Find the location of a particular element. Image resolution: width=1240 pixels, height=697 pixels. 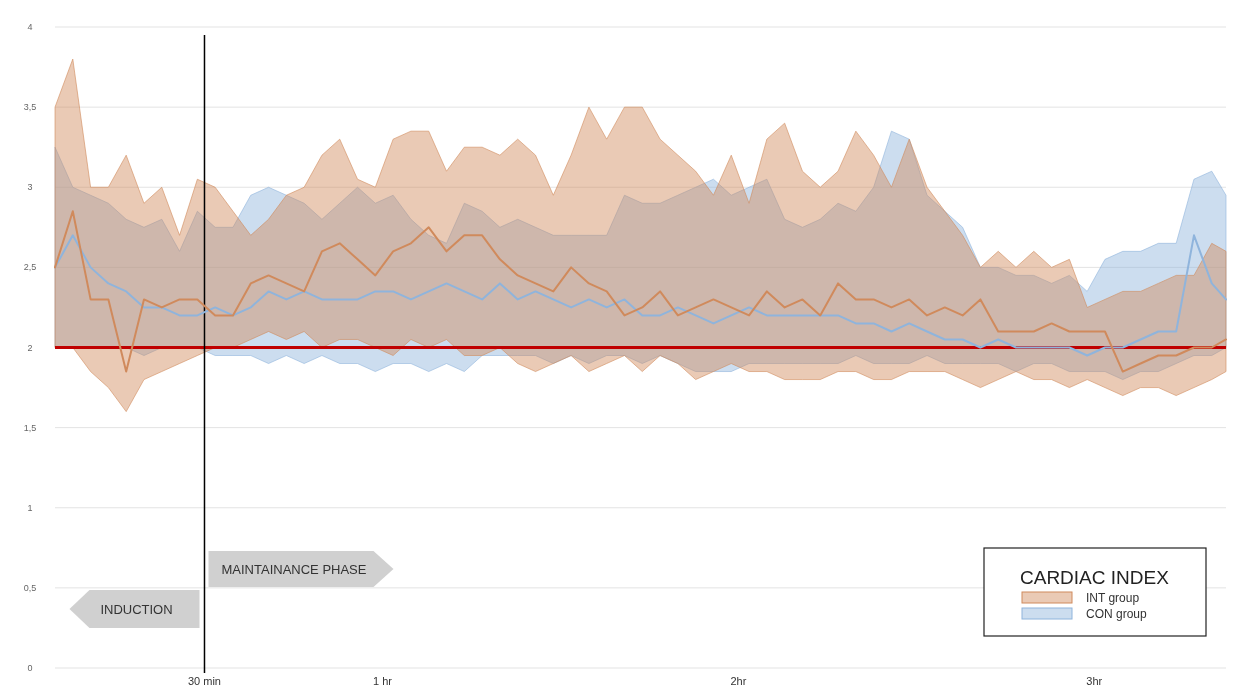

y-tick-label: 1,5 is located at coordinates (30, 427).